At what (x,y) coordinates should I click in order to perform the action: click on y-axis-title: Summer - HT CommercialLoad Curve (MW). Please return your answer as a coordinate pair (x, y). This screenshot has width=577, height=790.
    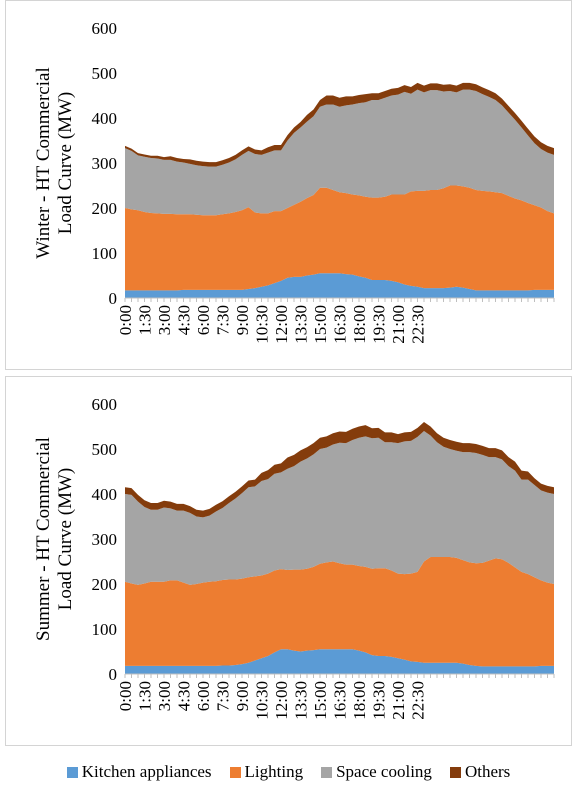
    Looking at the image, I should click on (54, 539).